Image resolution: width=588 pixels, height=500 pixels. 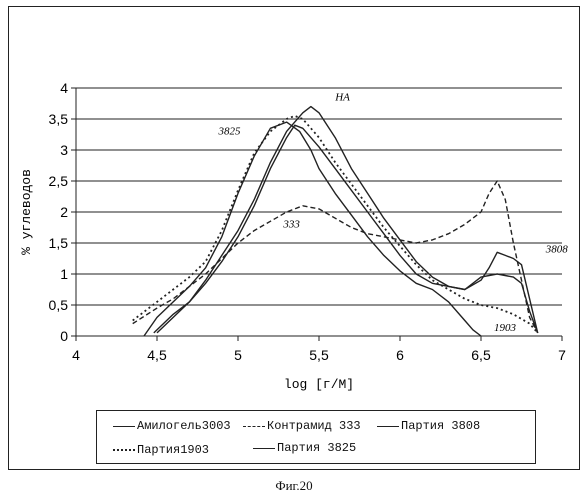 What do you see at coordinates (59, 119) in the screenshot?
I see `y-tick-label: 3,5` at bounding box center [59, 119].